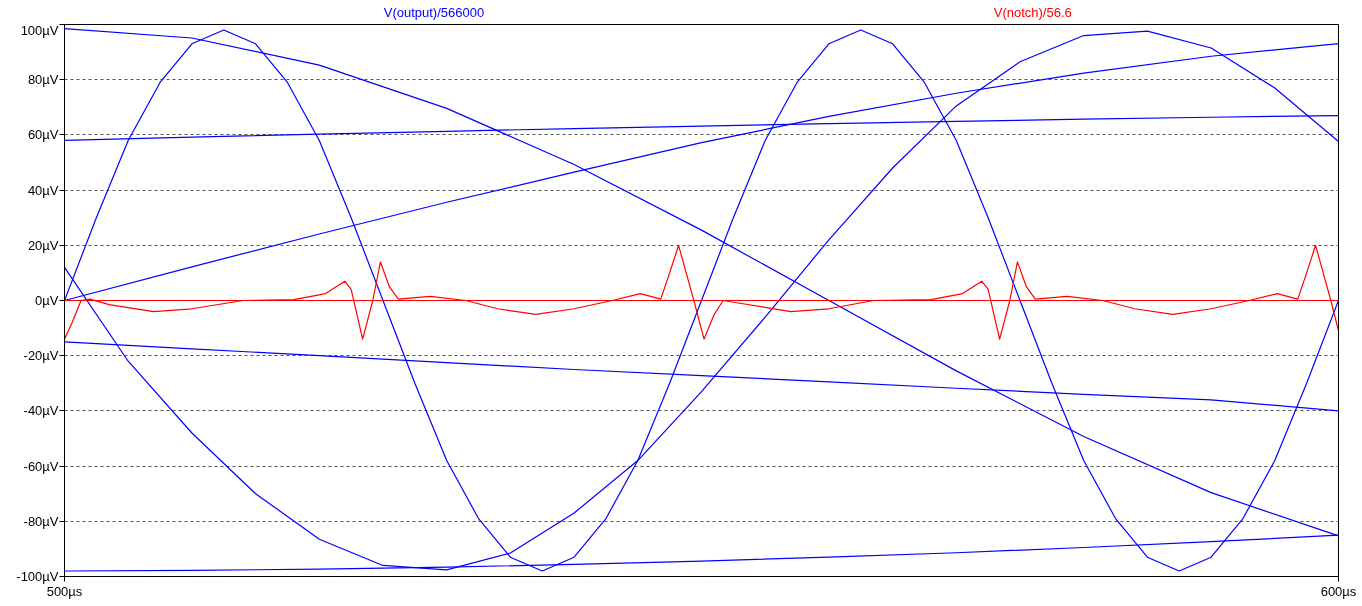  Describe the element at coordinates (41, 521) in the screenshot. I see `y-tick-label: -80µV` at that location.